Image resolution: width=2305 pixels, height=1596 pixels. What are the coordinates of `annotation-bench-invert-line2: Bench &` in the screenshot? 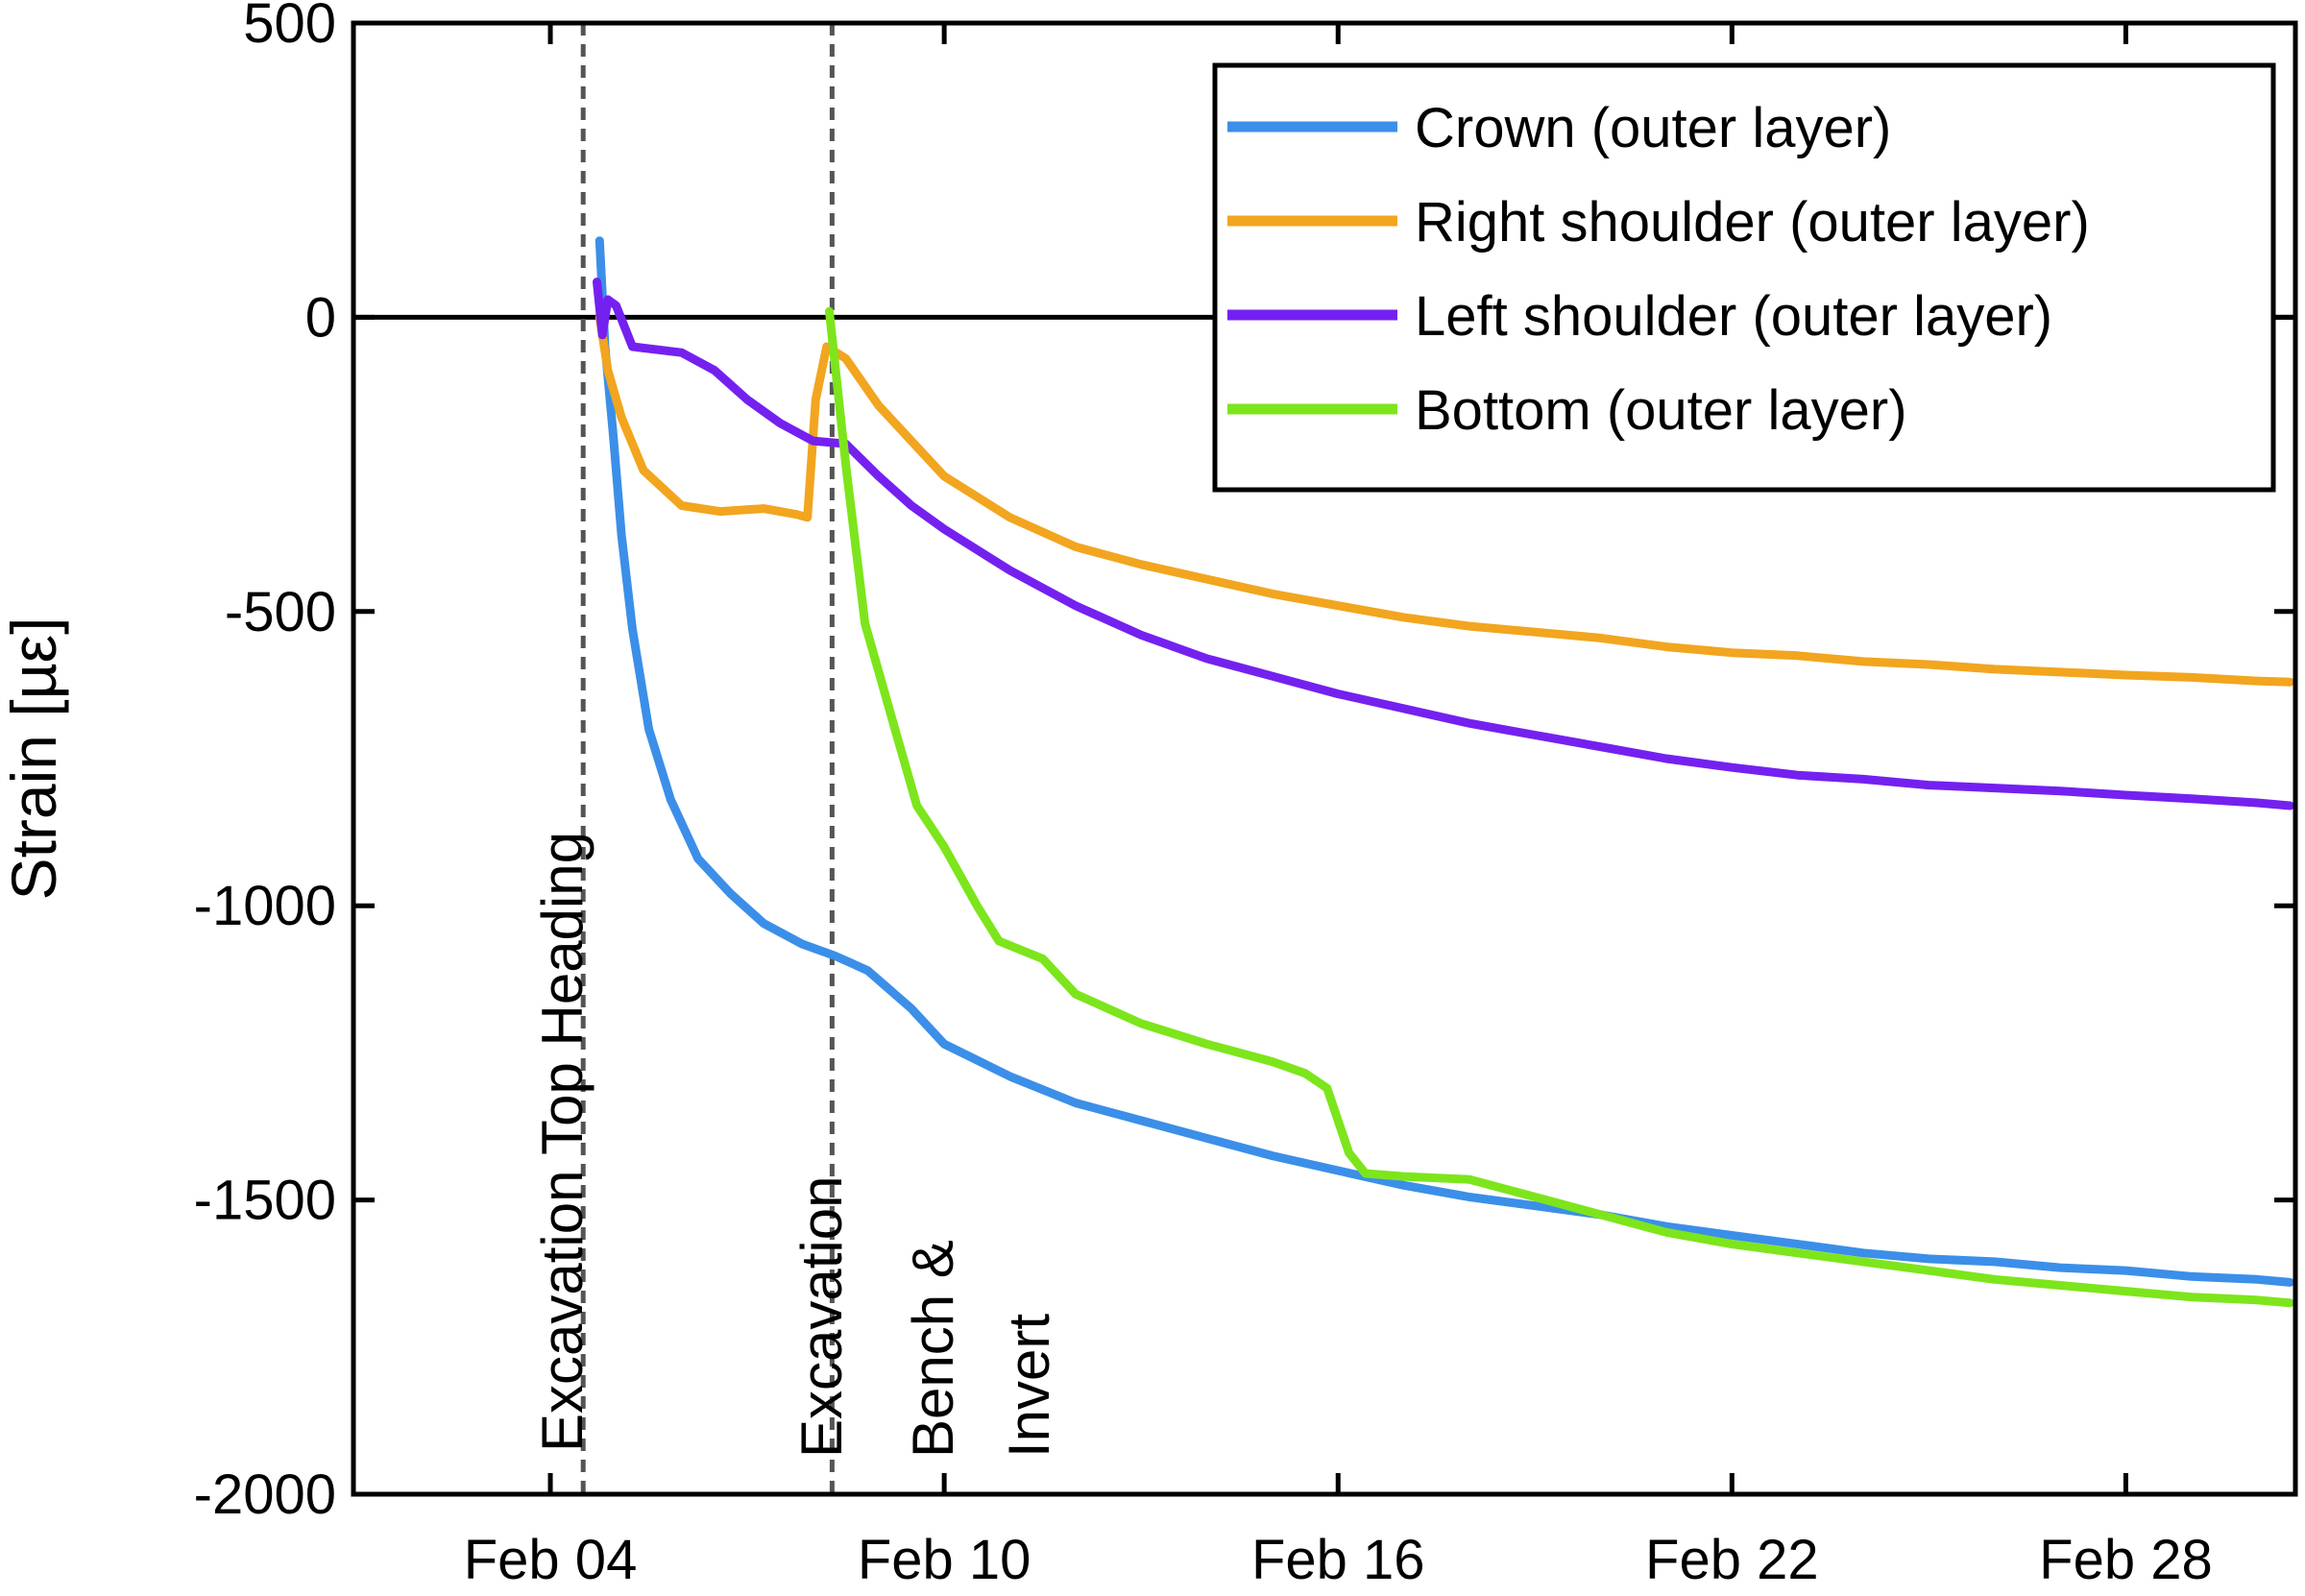 It's located at (933, 1349).